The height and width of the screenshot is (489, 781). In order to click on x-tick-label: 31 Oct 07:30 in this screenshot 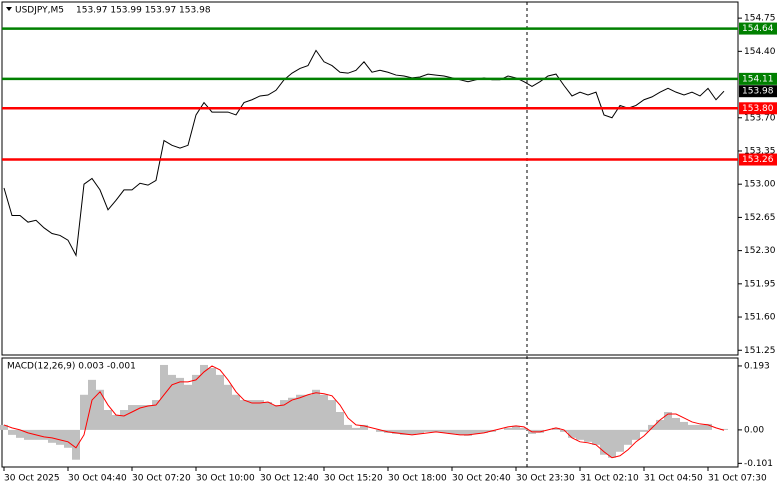, I will do `click(737, 479)`.